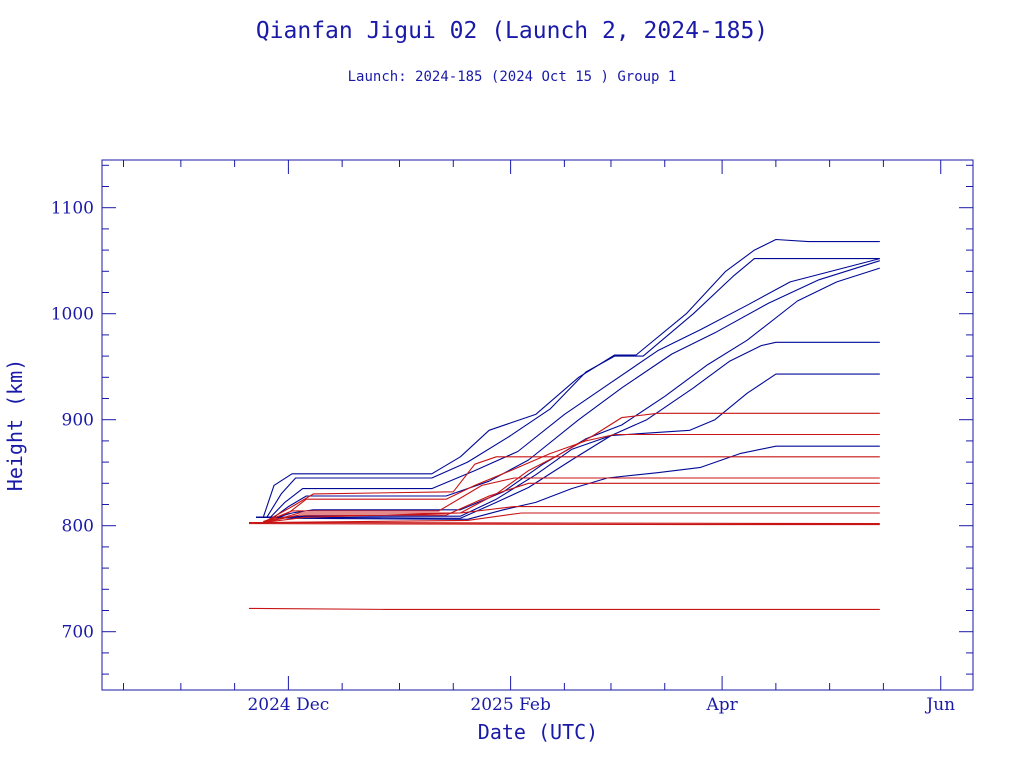  I want to click on x-tick-label: 2025 Feb, so click(510, 705).